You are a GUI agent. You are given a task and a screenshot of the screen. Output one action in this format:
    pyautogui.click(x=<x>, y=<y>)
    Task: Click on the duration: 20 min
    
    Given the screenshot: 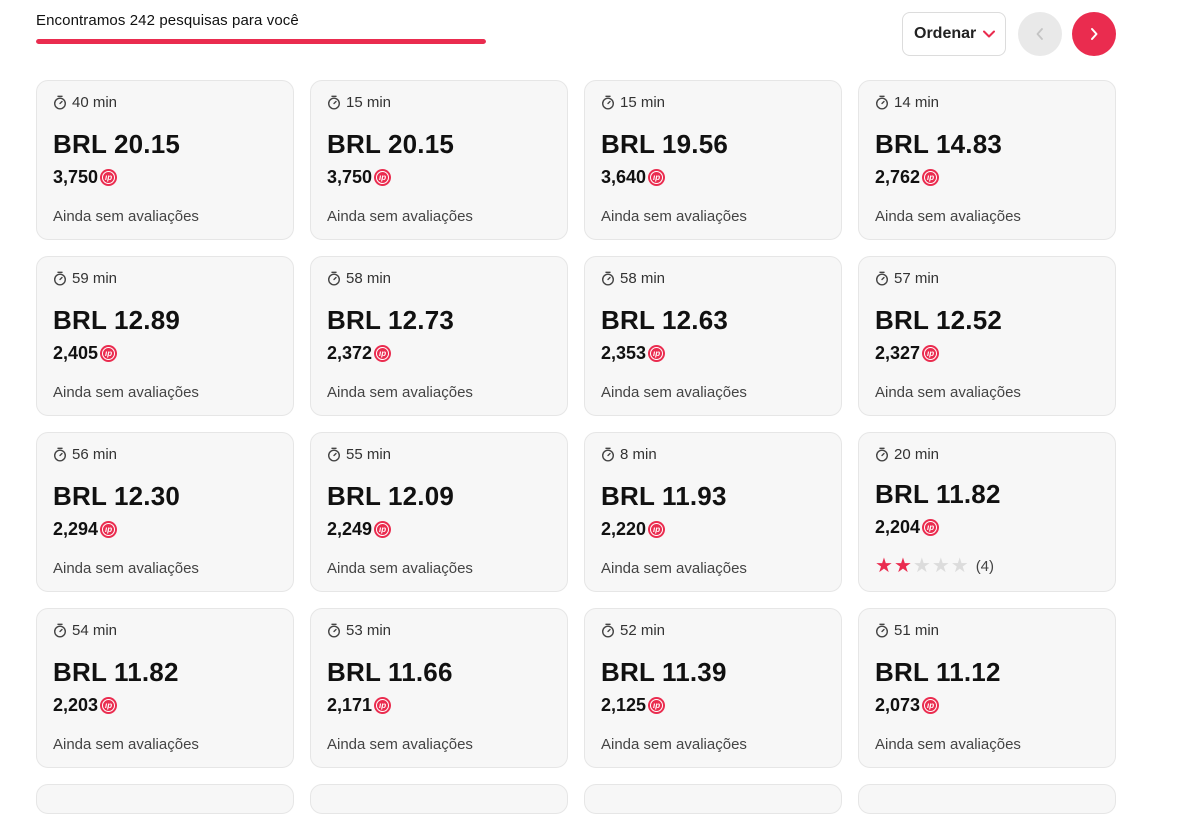 What is the action you would take?
    pyautogui.click(x=907, y=454)
    